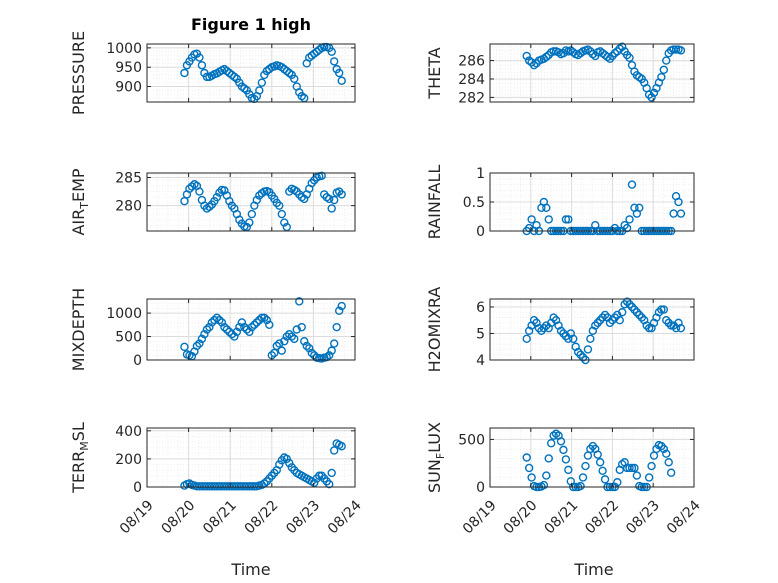 The width and height of the screenshot is (778, 583). Describe the element at coordinates (434, 330) in the screenshot. I see `y-axis-label-main: H2OMIXRA` at that location.